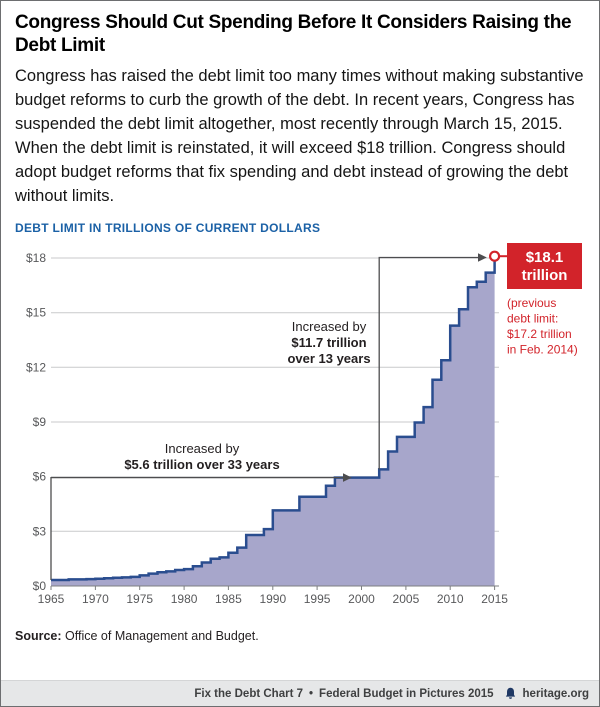  Describe the element at coordinates (40, 586) in the screenshot. I see `y-axis-label: $0` at that location.